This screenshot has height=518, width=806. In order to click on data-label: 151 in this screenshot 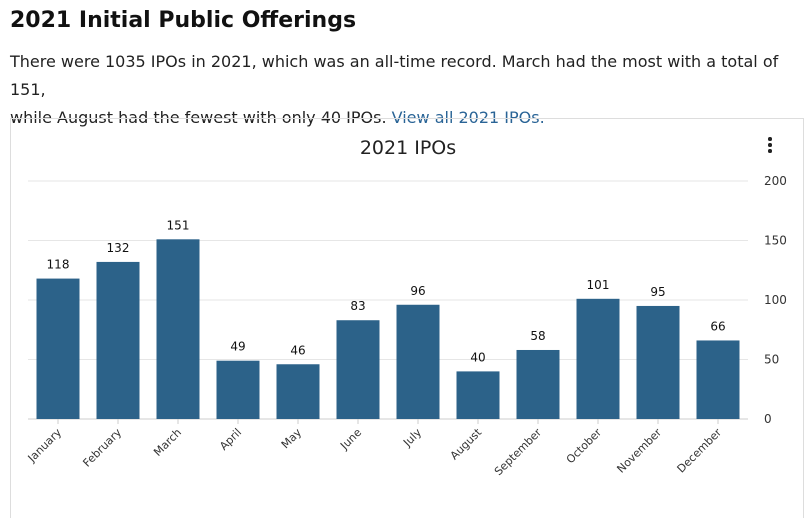, I will do `click(178, 225)`.